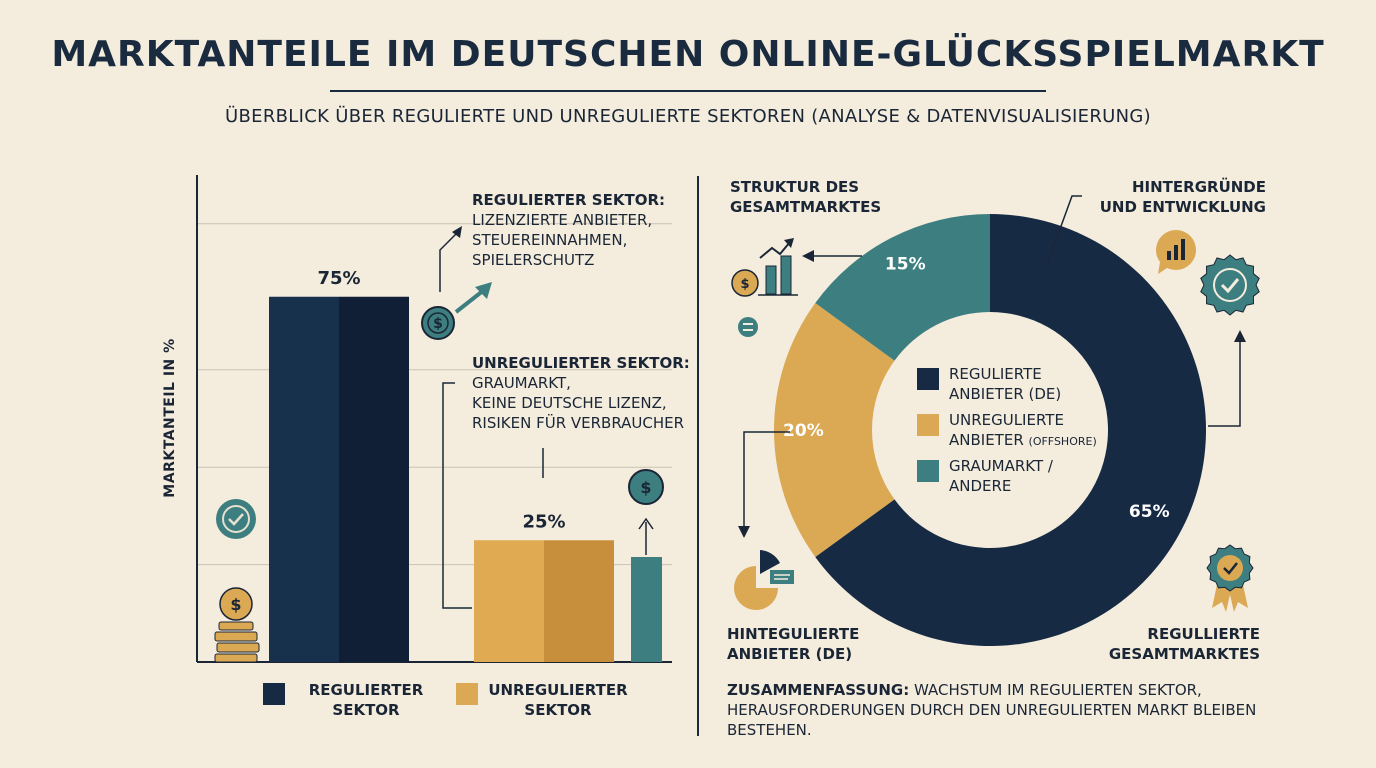 The height and width of the screenshot is (768, 1376). Describe the element at coordinates (533, 260) in the screenshot. I see `regulated-note-line: SPIELERSCHUTZ` at that location.